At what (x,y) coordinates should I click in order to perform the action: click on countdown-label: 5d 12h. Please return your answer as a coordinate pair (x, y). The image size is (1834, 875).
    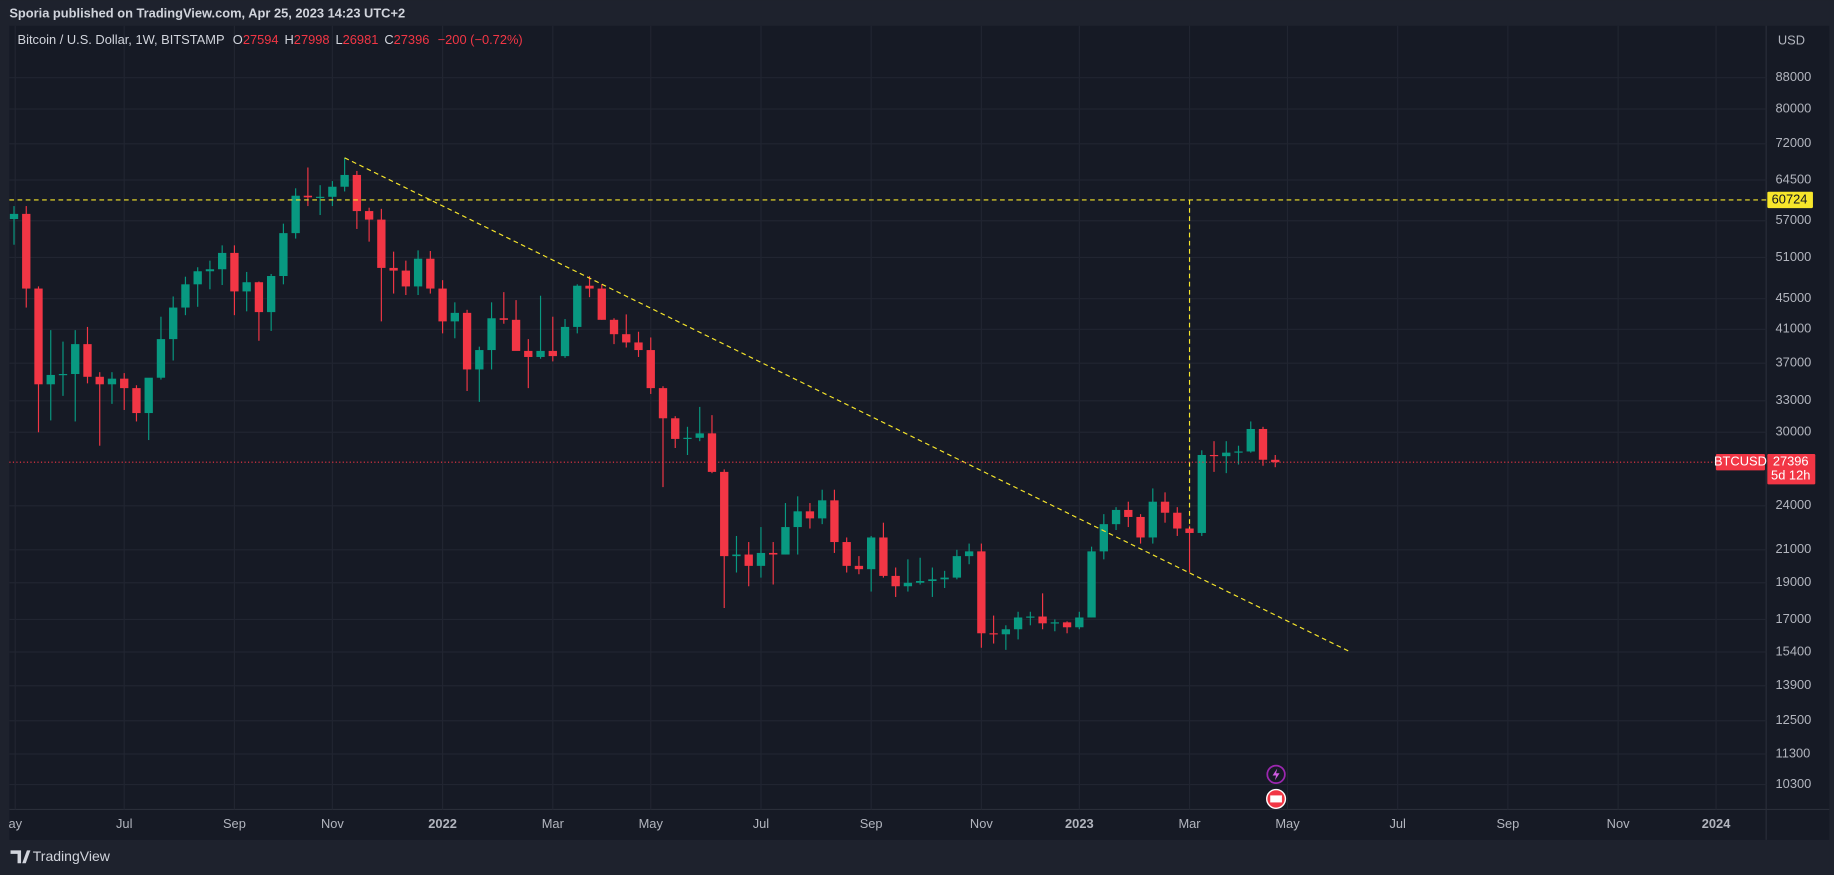
    Looking at the image, I should click on (1790, 475).